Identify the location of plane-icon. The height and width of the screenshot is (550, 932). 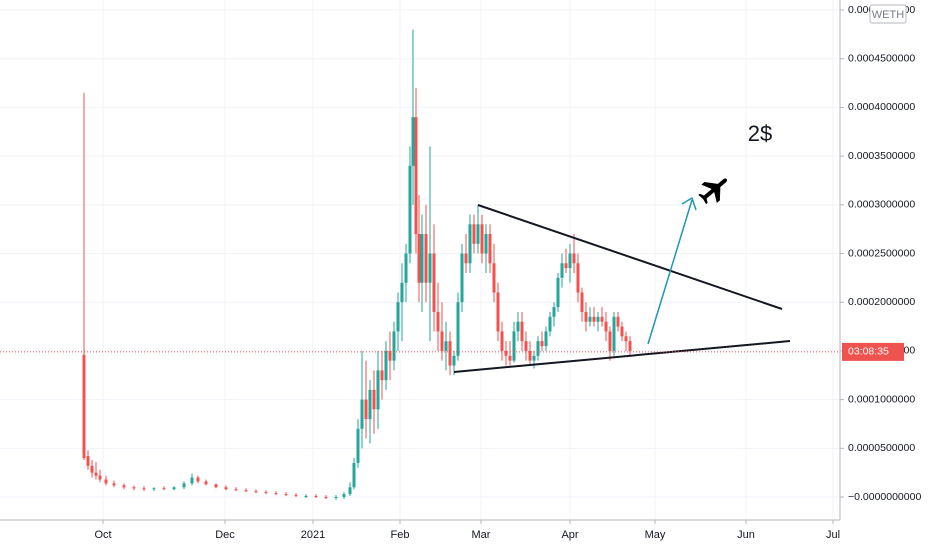
(712, 191).